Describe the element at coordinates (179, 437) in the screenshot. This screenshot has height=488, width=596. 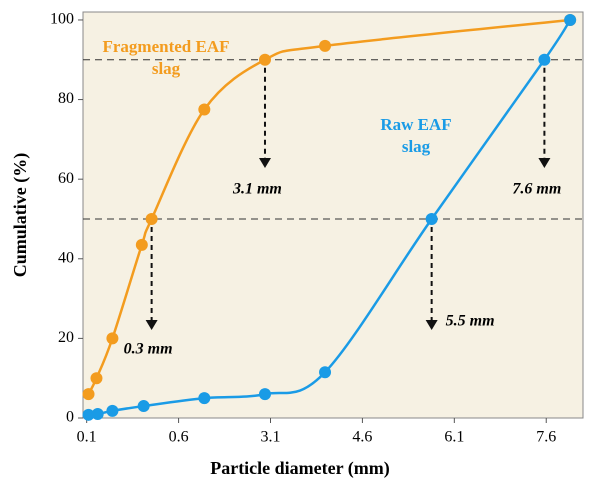
I see `x-tick-label: 0.6` at that location.